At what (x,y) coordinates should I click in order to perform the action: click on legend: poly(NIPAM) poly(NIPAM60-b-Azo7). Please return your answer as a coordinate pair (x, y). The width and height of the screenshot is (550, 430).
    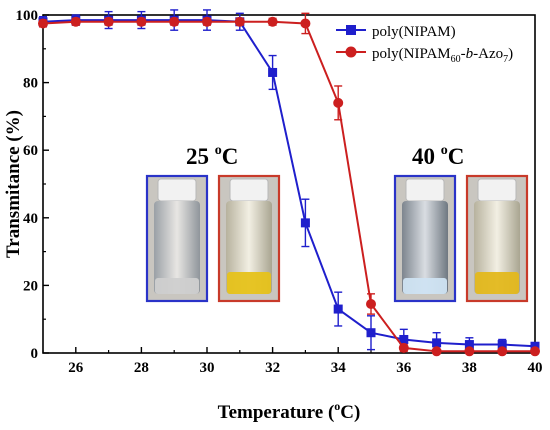
    Looking at the image, I should click on (424, 44).